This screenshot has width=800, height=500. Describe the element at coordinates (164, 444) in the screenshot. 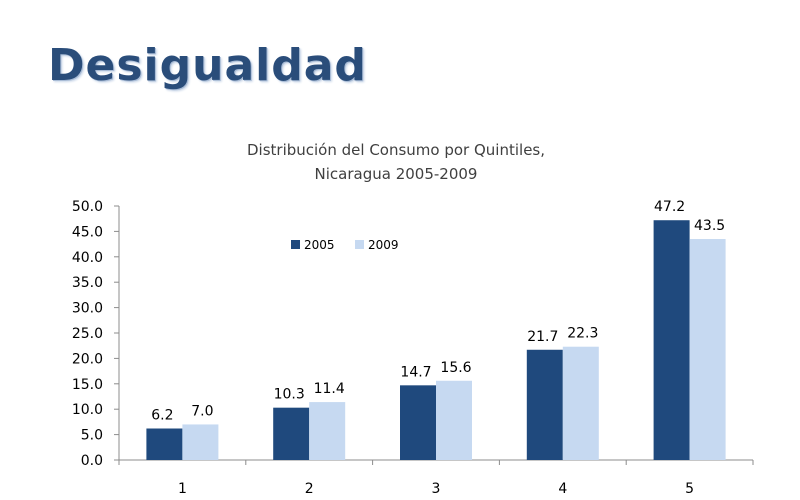

I see `bar-2005-q1` at that location.